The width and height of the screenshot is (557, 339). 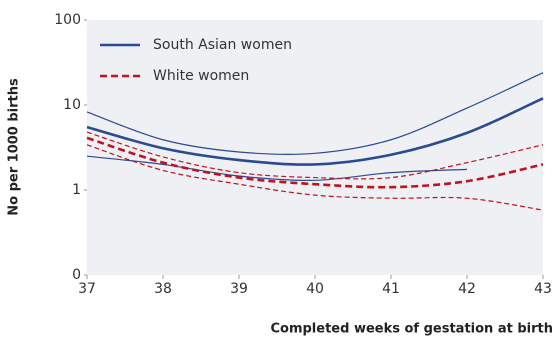 What do you see at coordinates (76, 190) in the screenshot?
I see `y-tick-label: 1` at bounding box center [76, 190].